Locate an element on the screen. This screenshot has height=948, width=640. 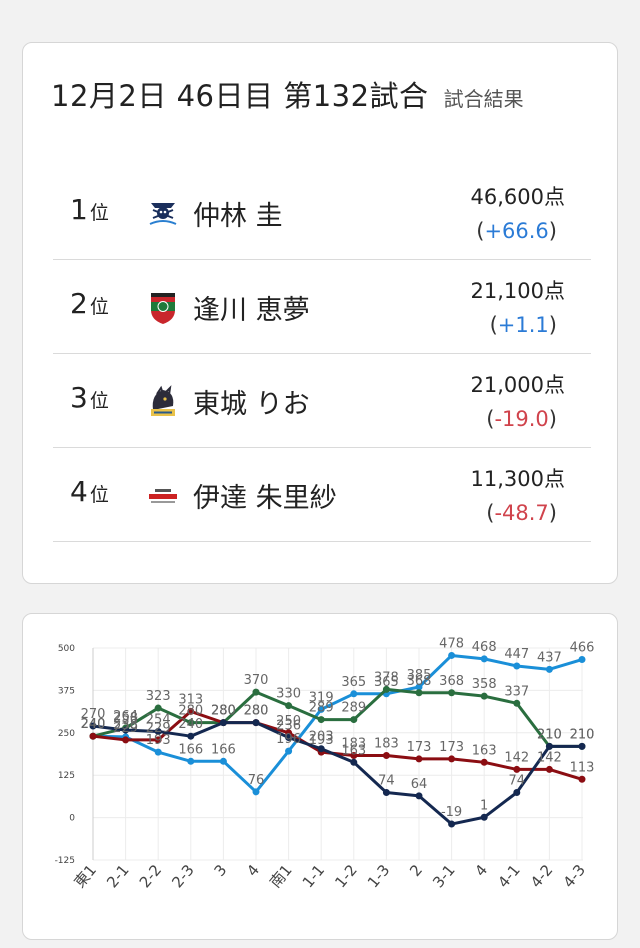
data-label: 113 is located at coordinates (582, 767).